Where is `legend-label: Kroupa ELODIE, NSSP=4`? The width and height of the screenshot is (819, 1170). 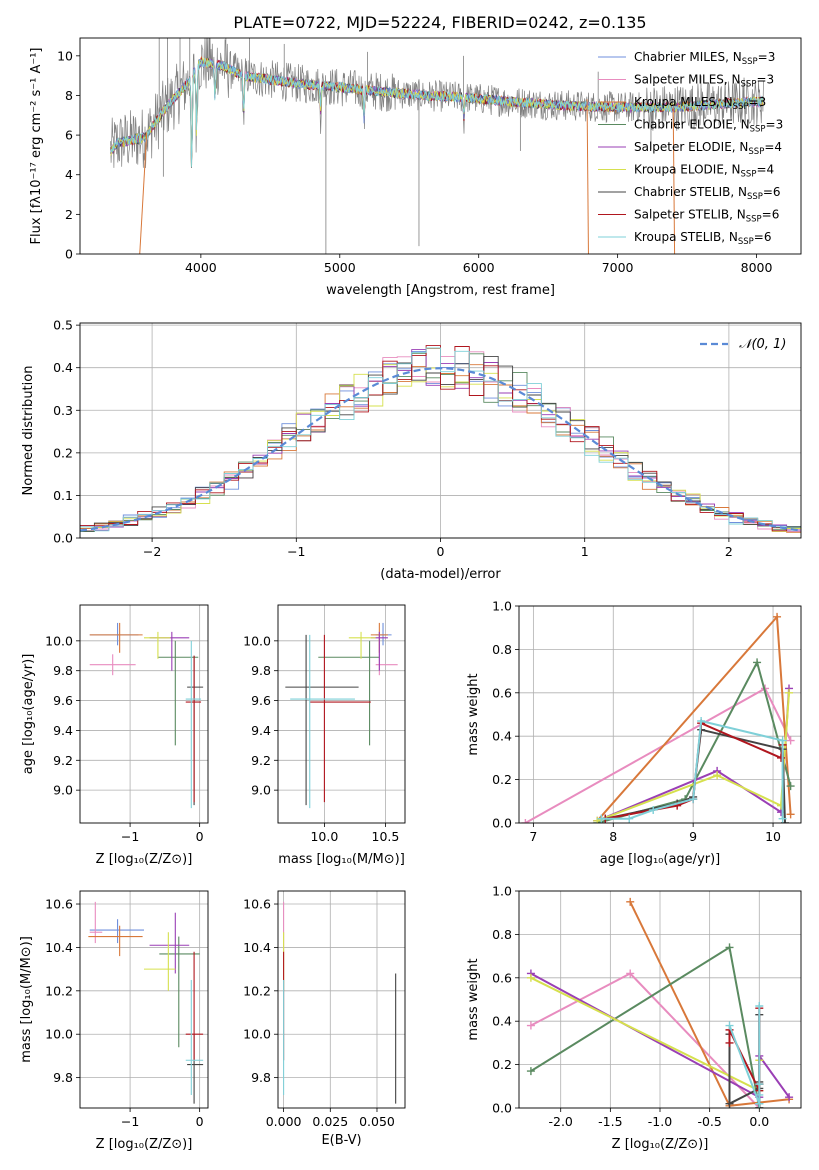
legend-label: Kroupa ELODIE, NSSP=4 is located at coordinates (704, 171).